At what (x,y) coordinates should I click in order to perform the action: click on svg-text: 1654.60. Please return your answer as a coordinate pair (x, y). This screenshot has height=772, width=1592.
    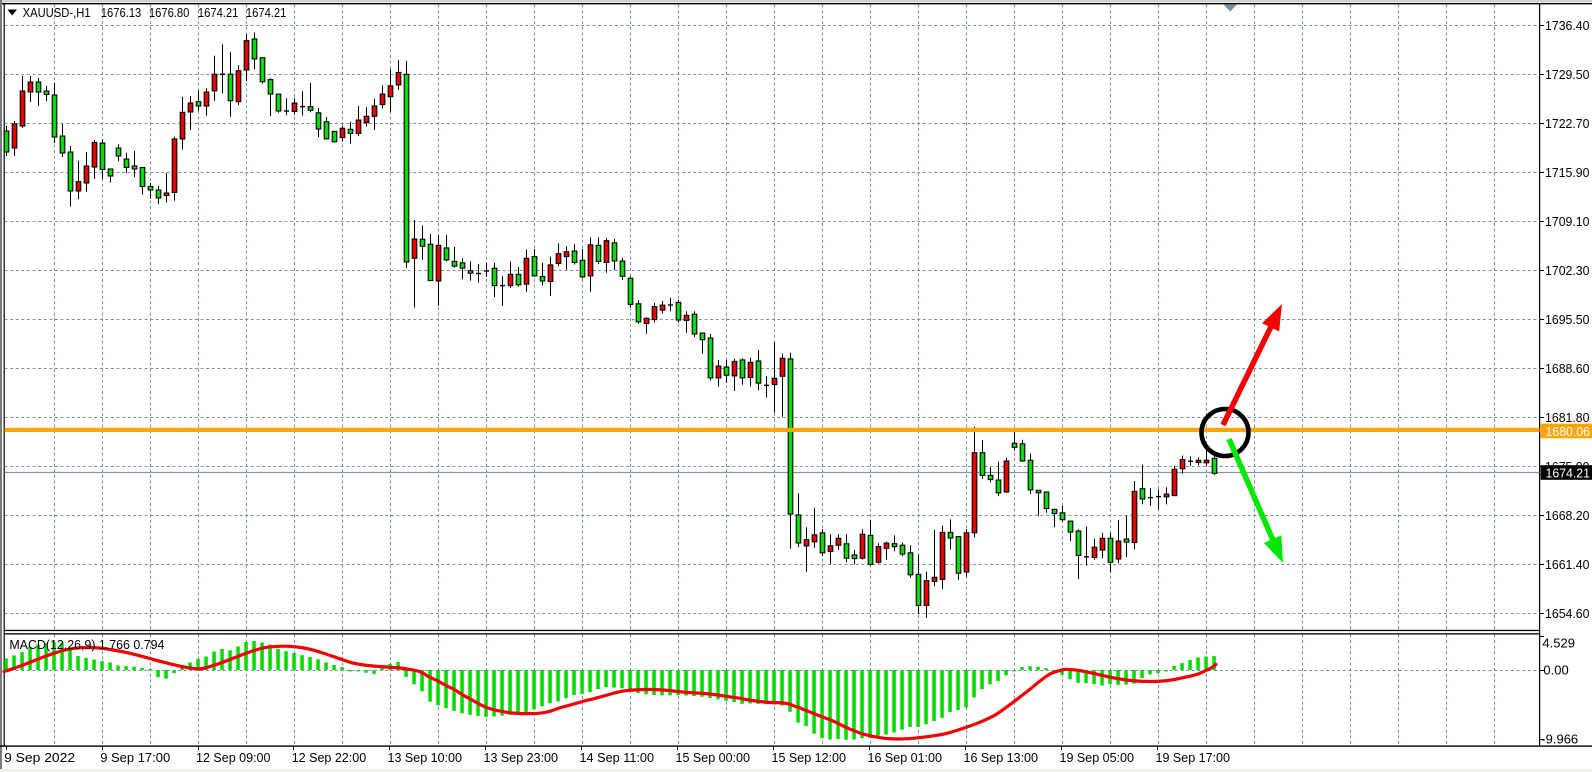
    Looking at the image, I should click on (1567, 613).